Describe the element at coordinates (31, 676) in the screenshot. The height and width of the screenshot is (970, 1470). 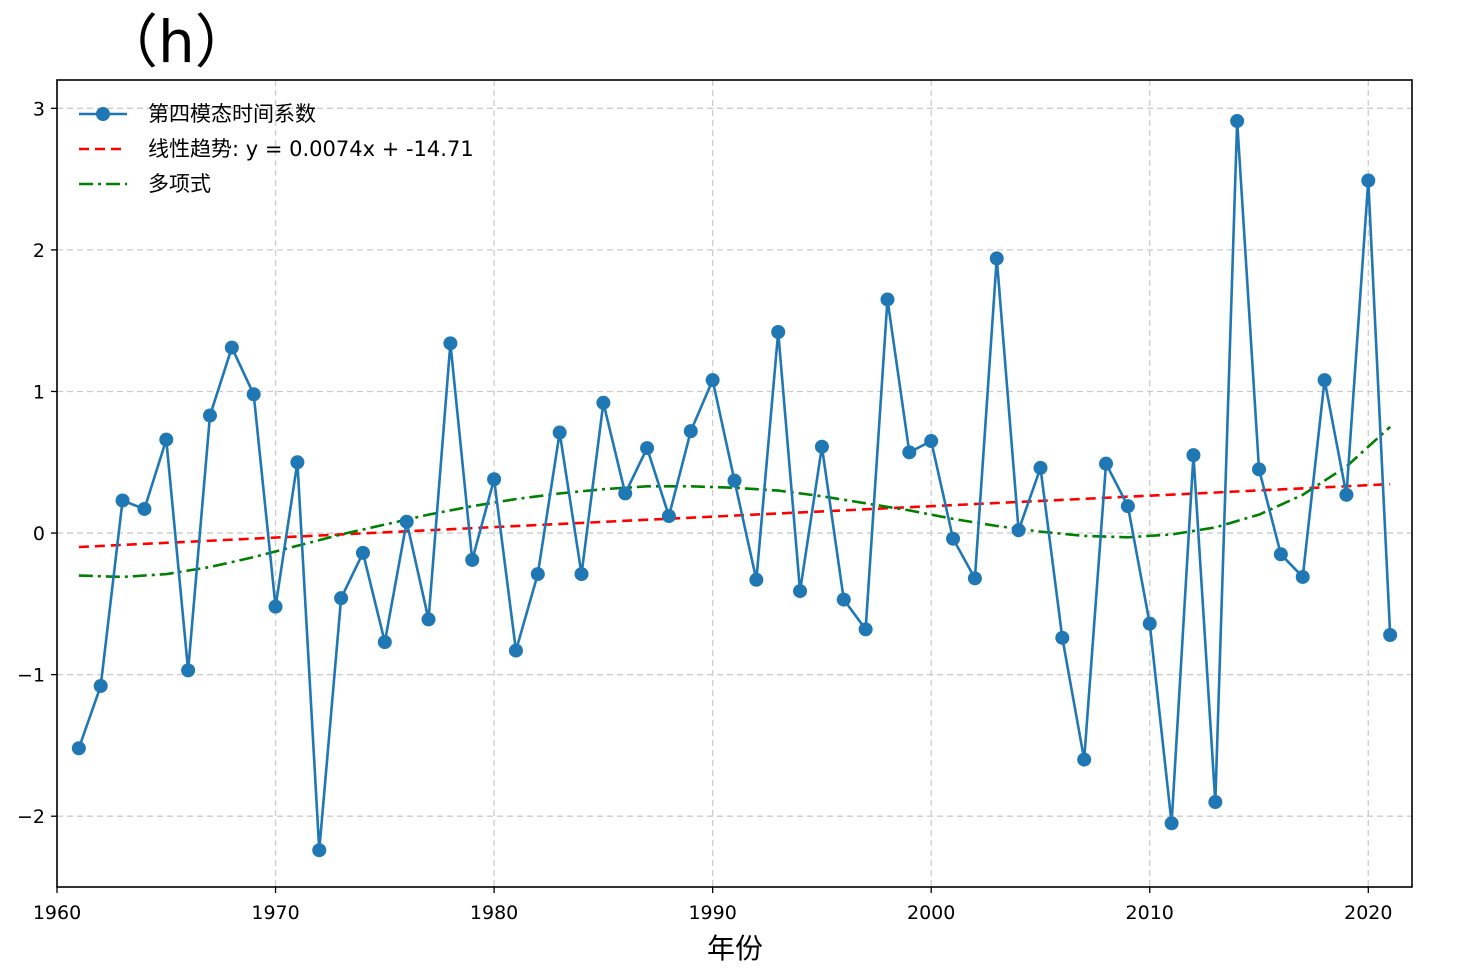
I see `y-tick-label: −1` at that location.